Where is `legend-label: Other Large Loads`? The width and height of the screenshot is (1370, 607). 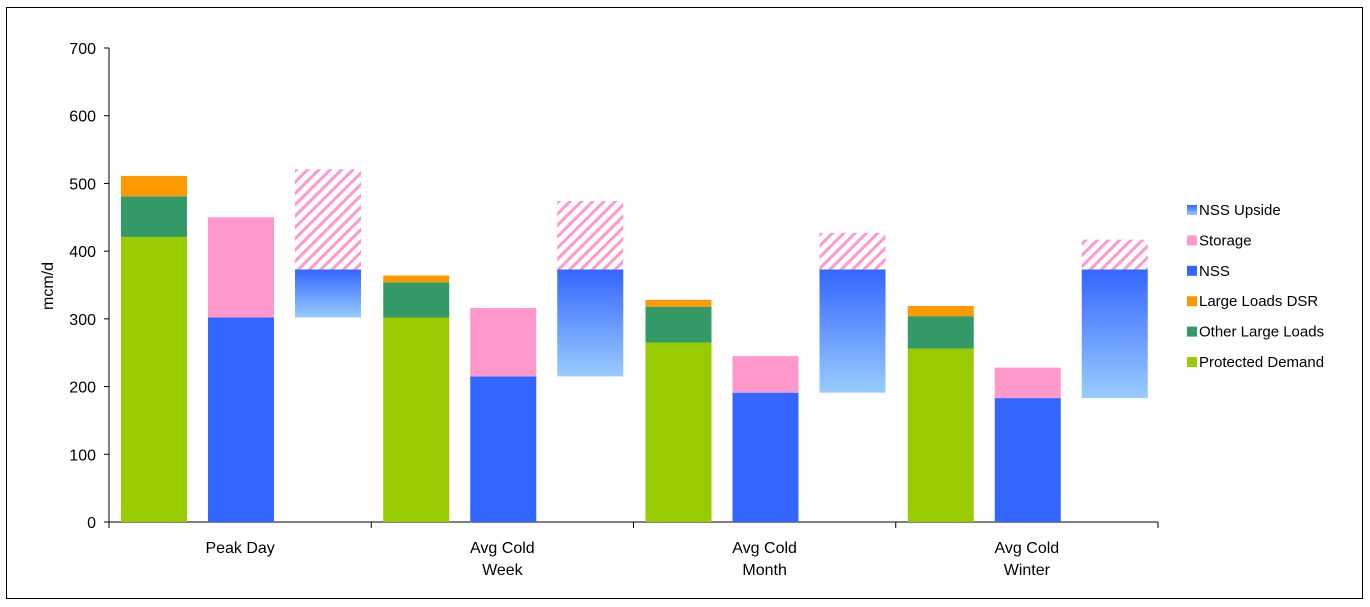 legend-label: Other Large Loads is located at coordinates (1261, 332).